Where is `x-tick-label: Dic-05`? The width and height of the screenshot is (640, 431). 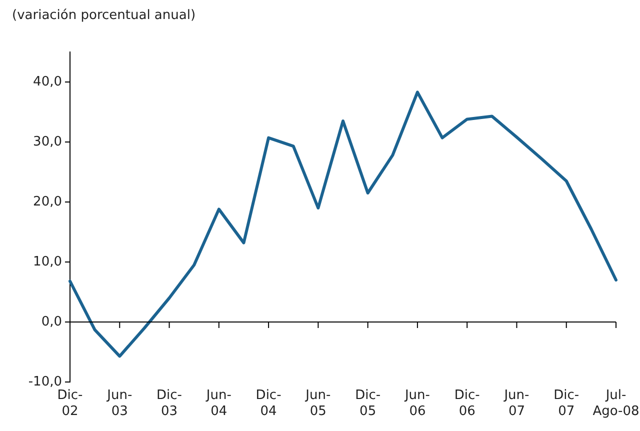 x-tick-label: Dic-05 is located at coordinates (368, 403).